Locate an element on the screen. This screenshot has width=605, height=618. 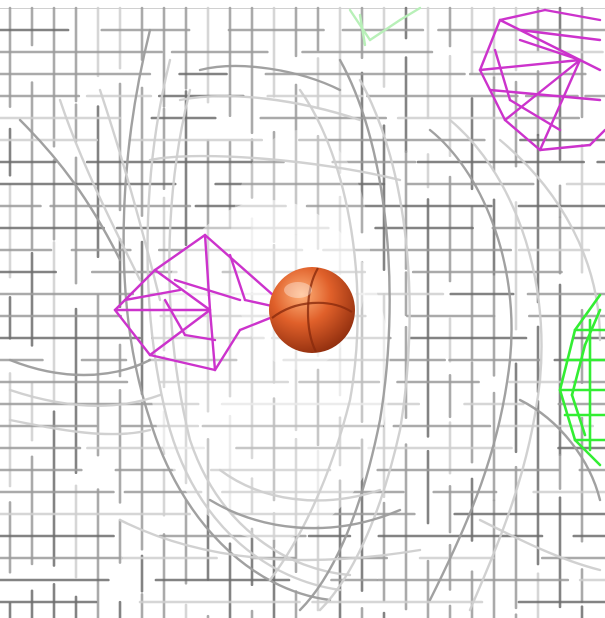
sphere-body is located at coordinates (312, 310).